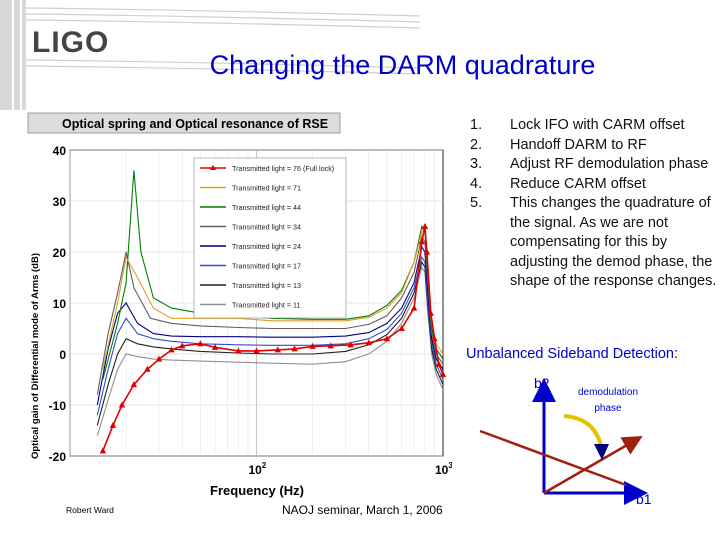 The width and height of the screenshot is (720, 540). I want to click on legend-entry: Transmitted light = 17, so click(266, 266).